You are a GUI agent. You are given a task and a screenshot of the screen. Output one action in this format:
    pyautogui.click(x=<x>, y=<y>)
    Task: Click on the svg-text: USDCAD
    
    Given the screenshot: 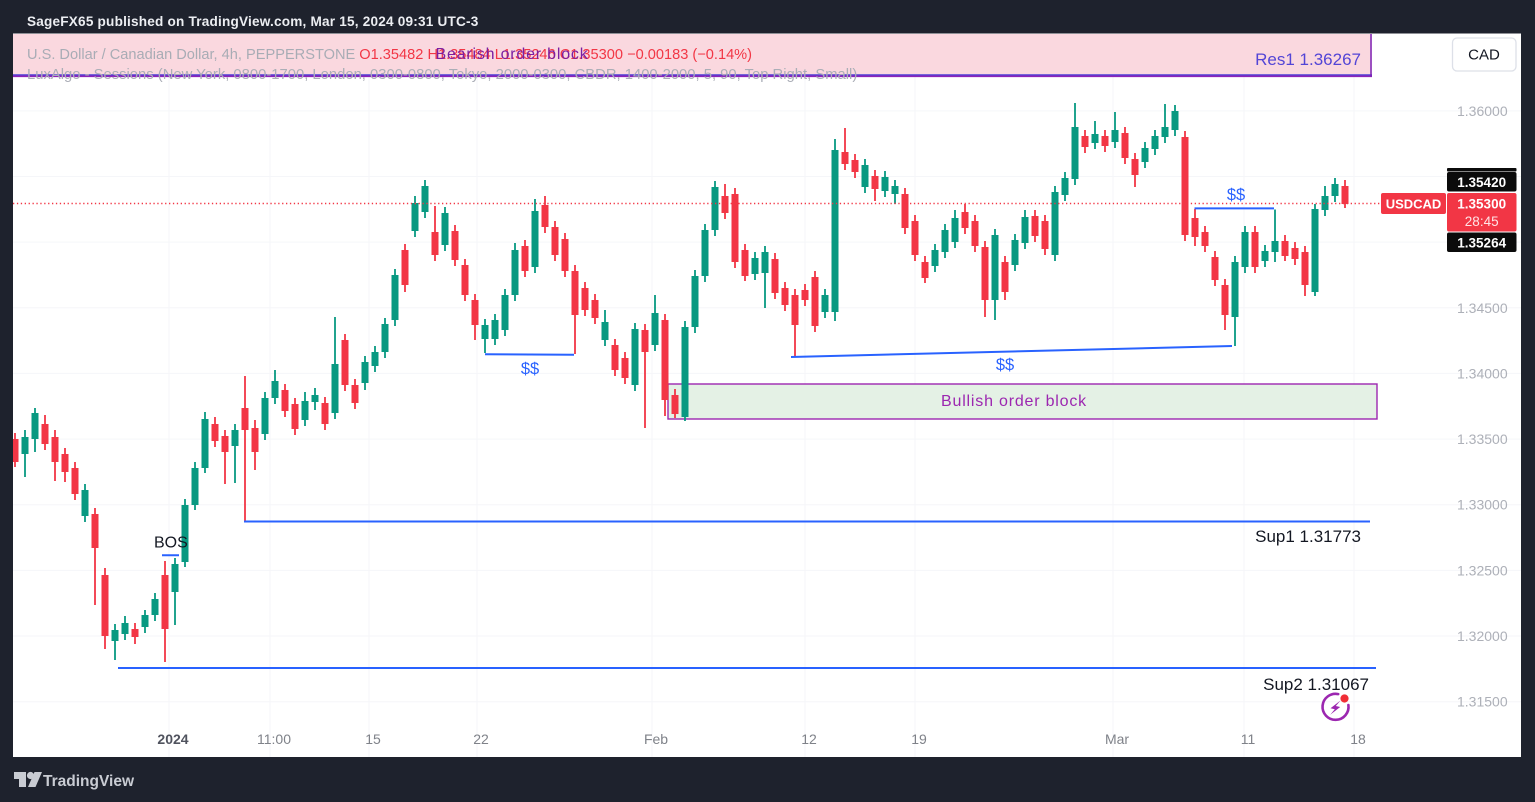 What is the action you would take?
    pyautogui.click(x=1414, y=204)
    